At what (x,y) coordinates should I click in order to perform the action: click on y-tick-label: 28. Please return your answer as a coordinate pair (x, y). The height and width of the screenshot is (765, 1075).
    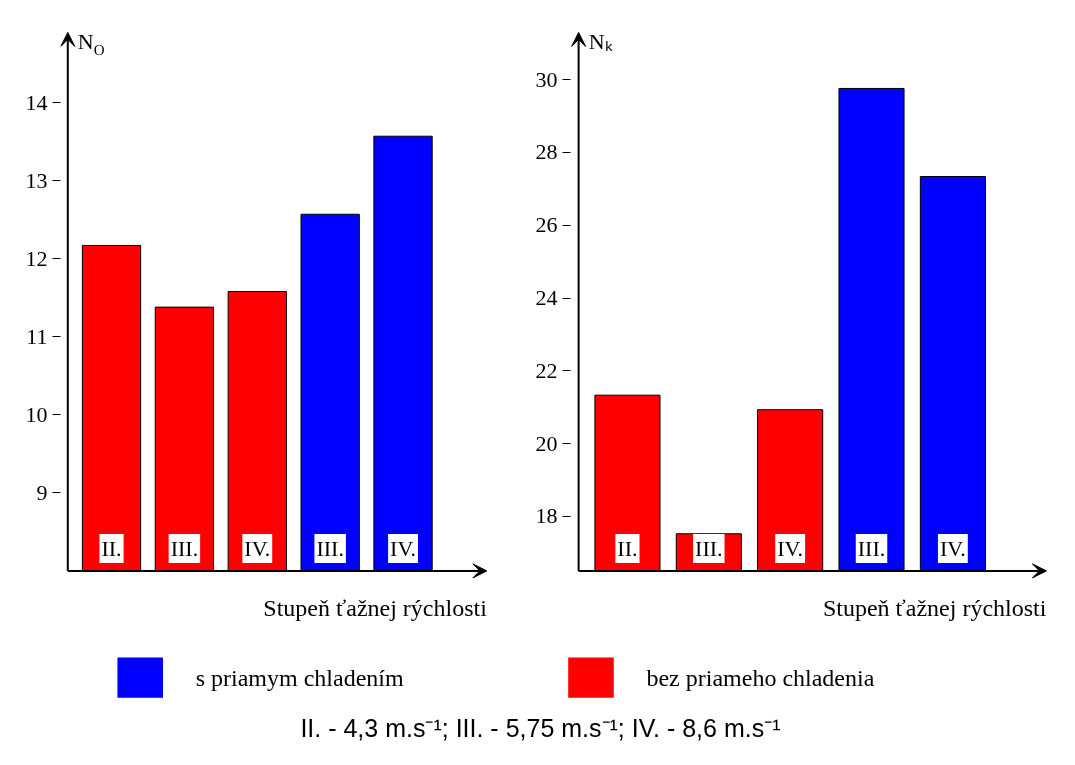
    Looking at the image, I should click on (546, 152).